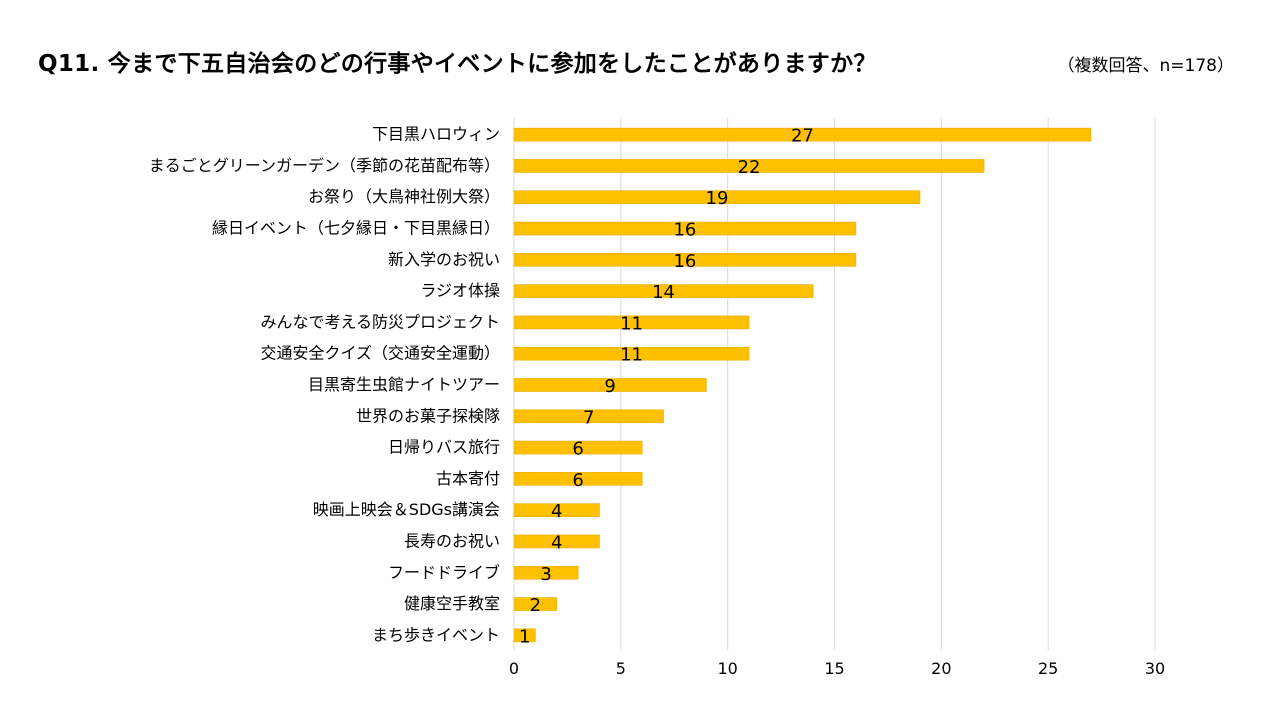 The image size is (1280, 720). I want to click on category-label-13: 映画上映会＆SDGs講演会, so click(406, 509).